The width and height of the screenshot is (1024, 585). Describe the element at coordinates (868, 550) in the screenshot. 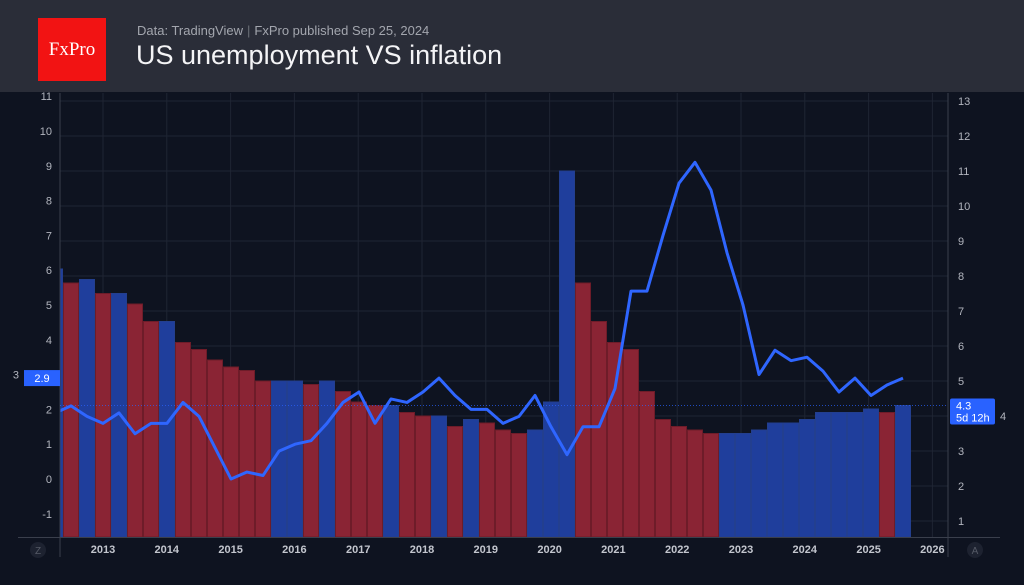

I see `x-axis-tick: 2025` at that location.